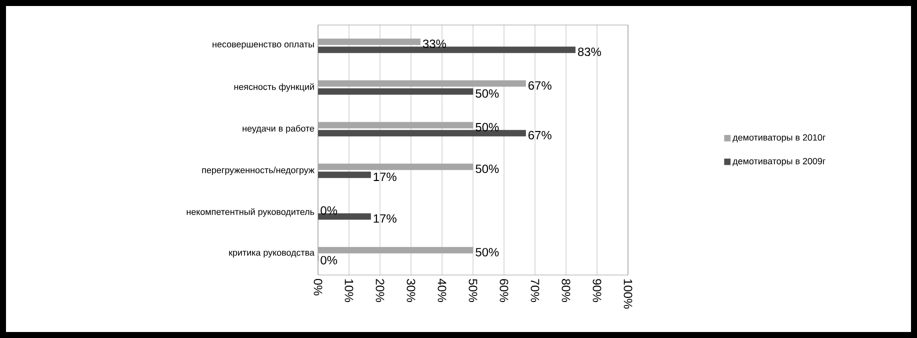 This screenshot has height=338, width=917. Describe the element at coordinates (258, 171) in the screenshot. I see `y-tick-label: перегруженность/недогруж` at that location.